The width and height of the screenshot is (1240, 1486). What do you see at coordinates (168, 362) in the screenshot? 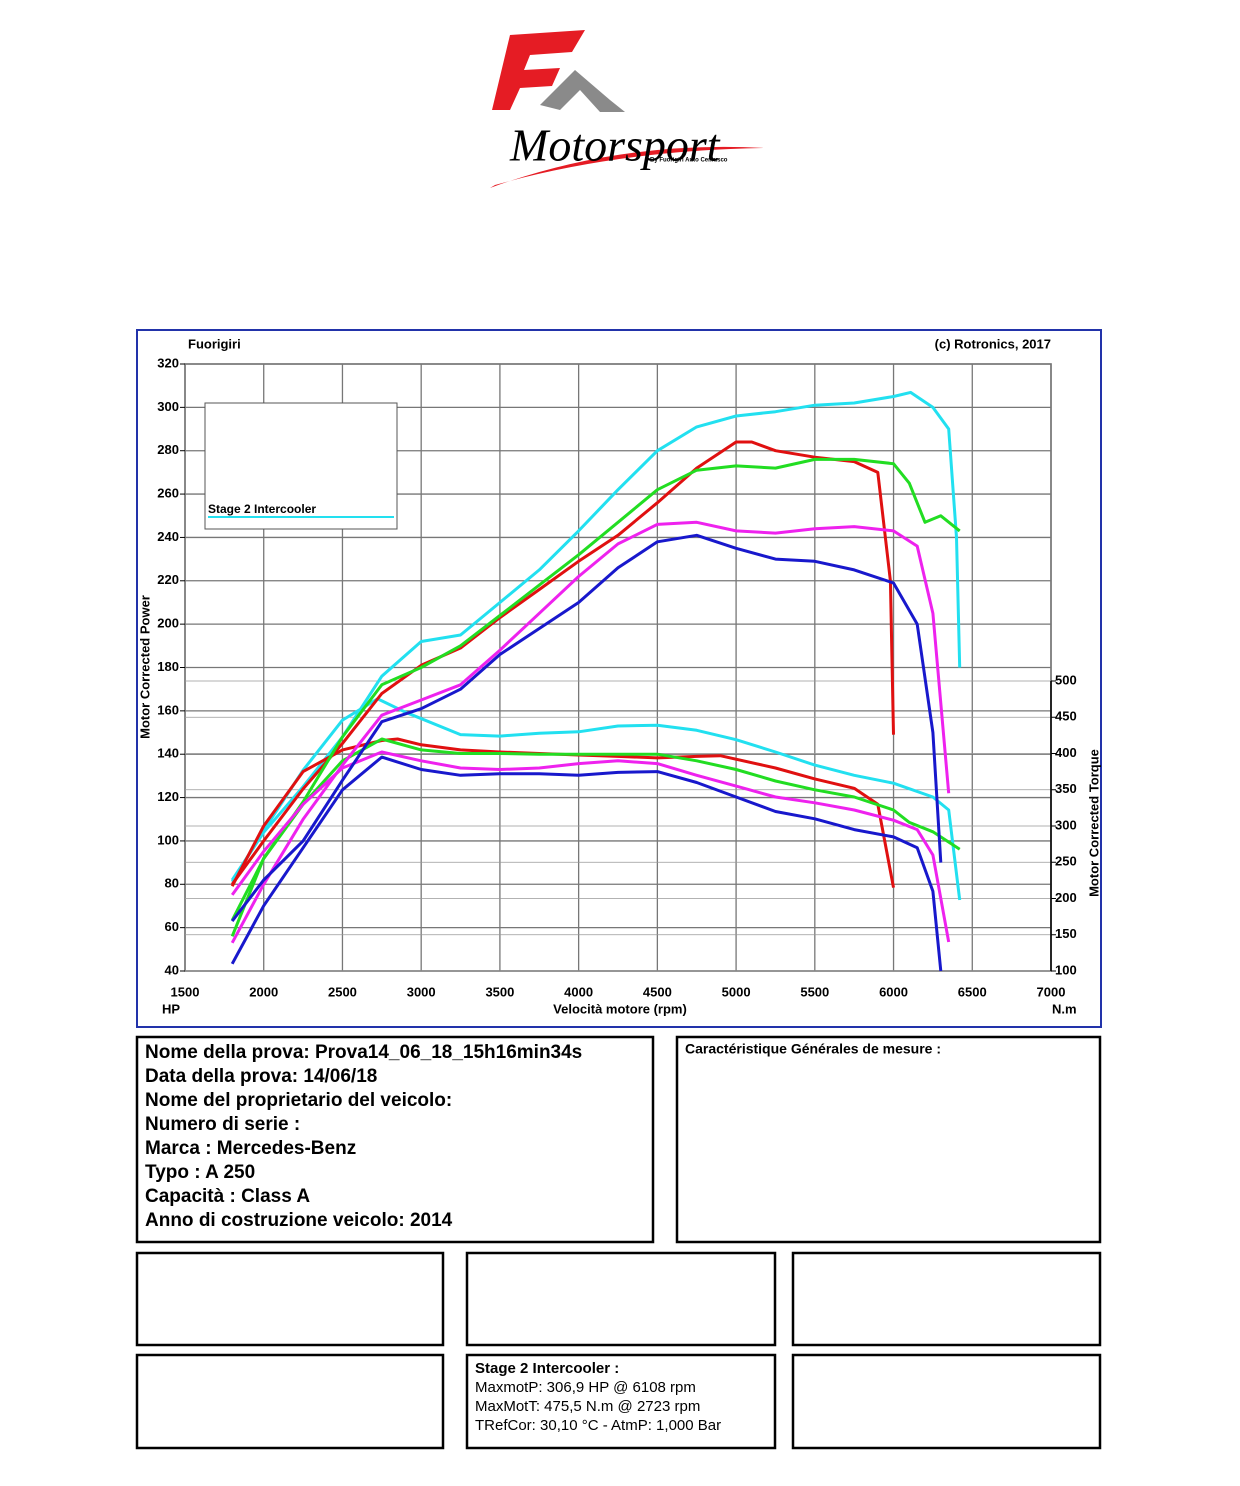
I see `y-tick-label: 320` at bounding box center [168, 362].